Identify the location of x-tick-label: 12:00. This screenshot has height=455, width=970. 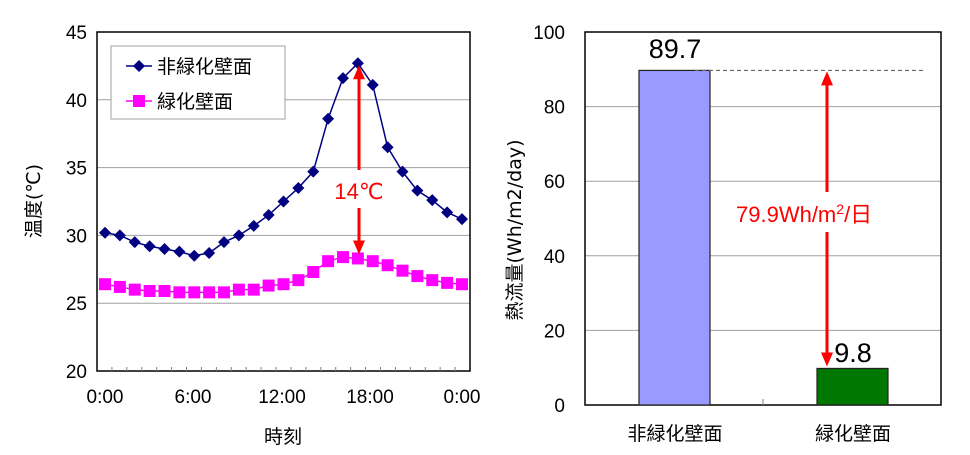
(282, 397).